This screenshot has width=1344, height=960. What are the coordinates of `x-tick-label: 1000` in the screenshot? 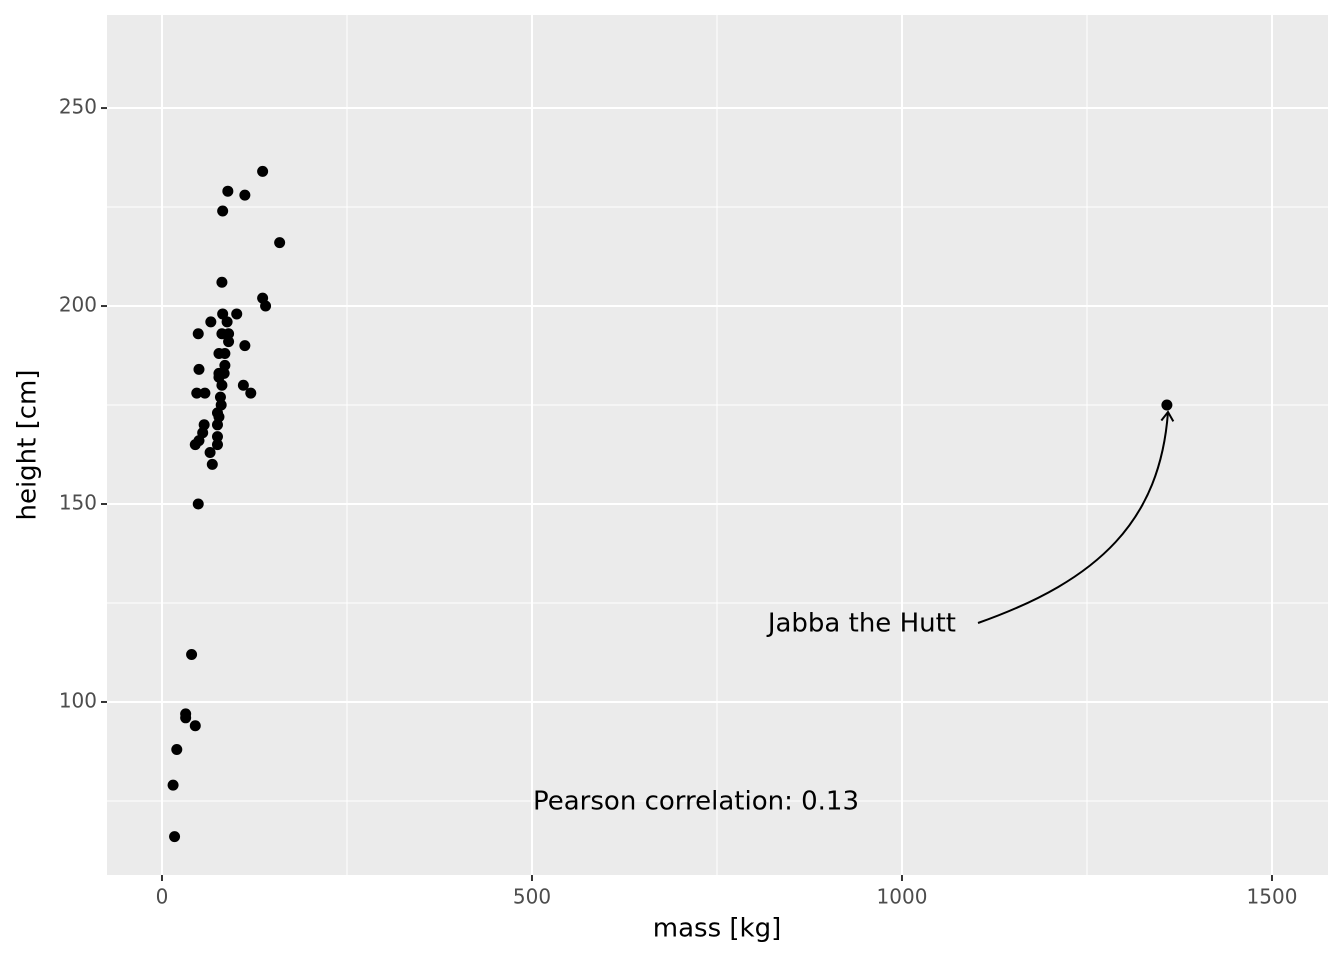 It's located at (902, 897).